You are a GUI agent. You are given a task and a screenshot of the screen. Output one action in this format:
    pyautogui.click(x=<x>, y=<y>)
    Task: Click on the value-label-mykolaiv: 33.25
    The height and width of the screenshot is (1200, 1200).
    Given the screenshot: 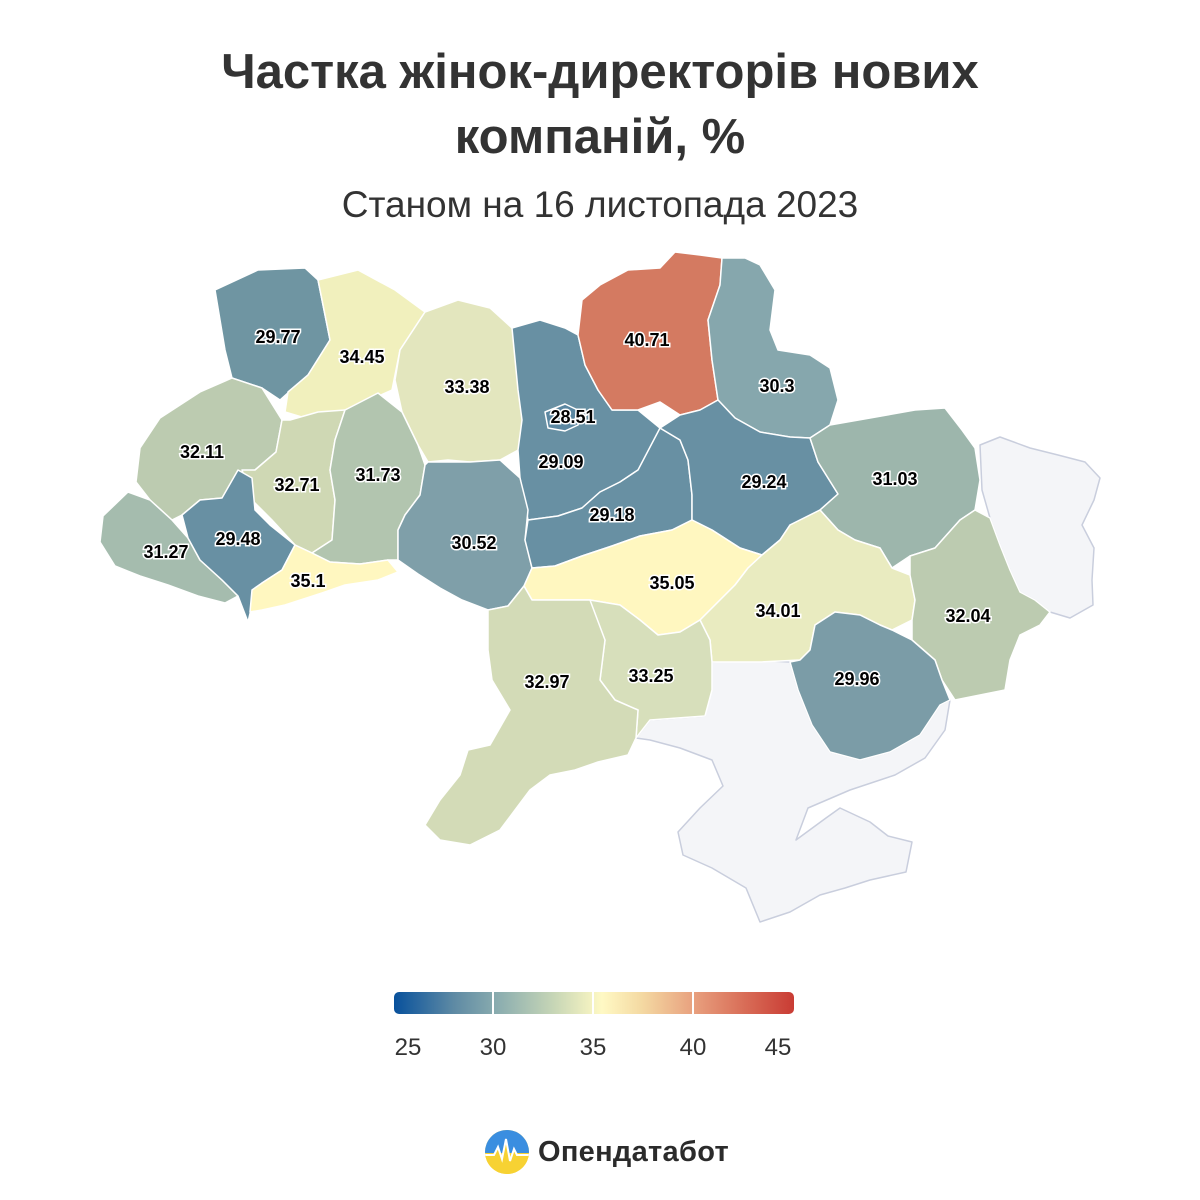 What is the action you would take?
    pyautogui.click(x=650, y=676)
    